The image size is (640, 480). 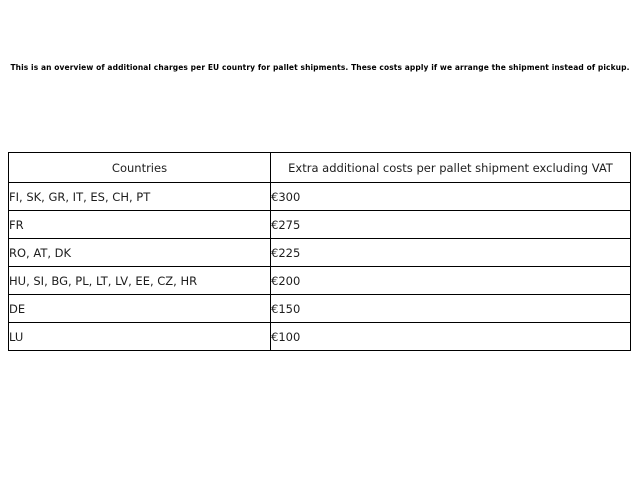 I want to click on cost-cell: €275, so click(x=450, y=224).